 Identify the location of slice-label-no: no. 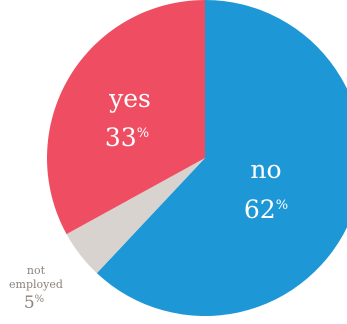
(265, 169).